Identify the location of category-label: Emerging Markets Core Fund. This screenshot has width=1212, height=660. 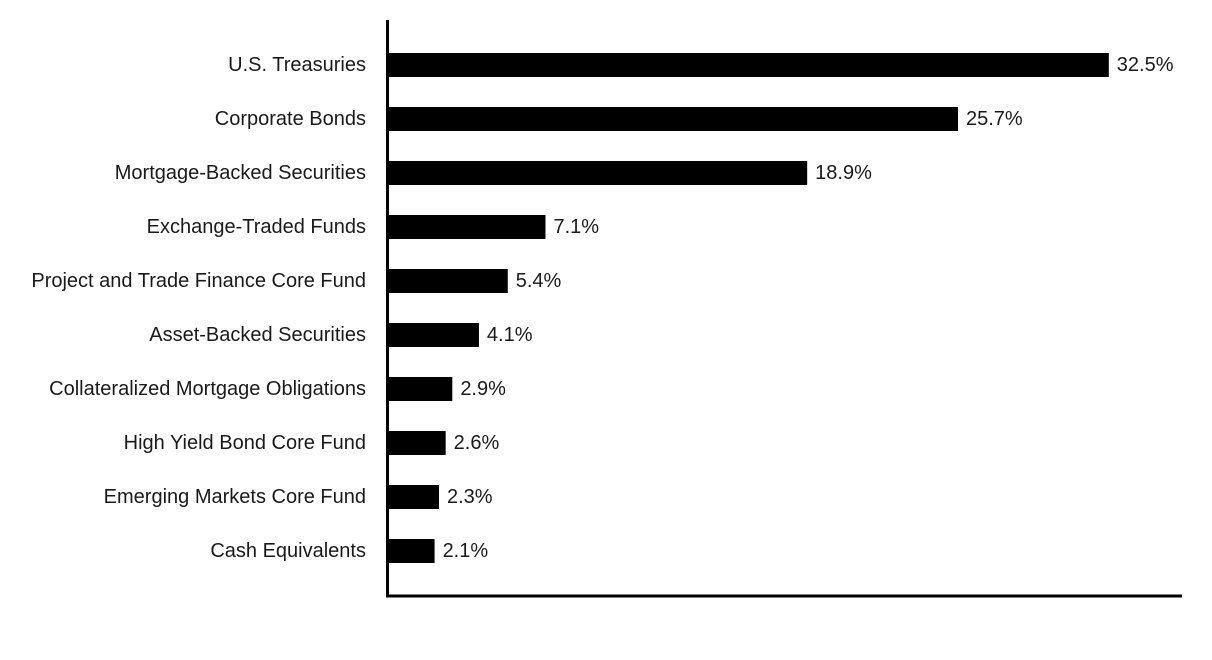
(235, 497).